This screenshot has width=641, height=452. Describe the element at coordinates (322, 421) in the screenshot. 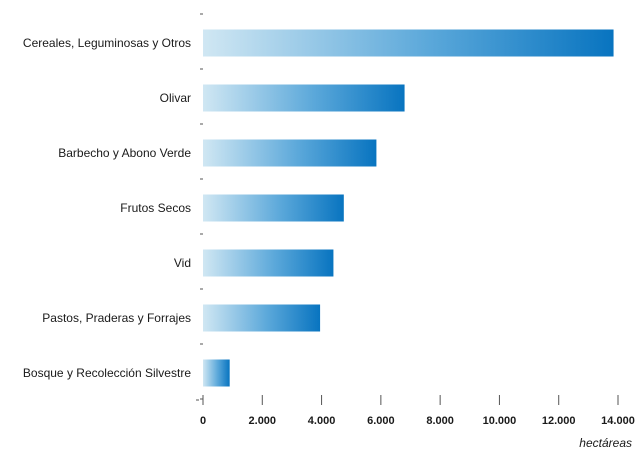

I see `x-tick-label: 4.000` at that location.